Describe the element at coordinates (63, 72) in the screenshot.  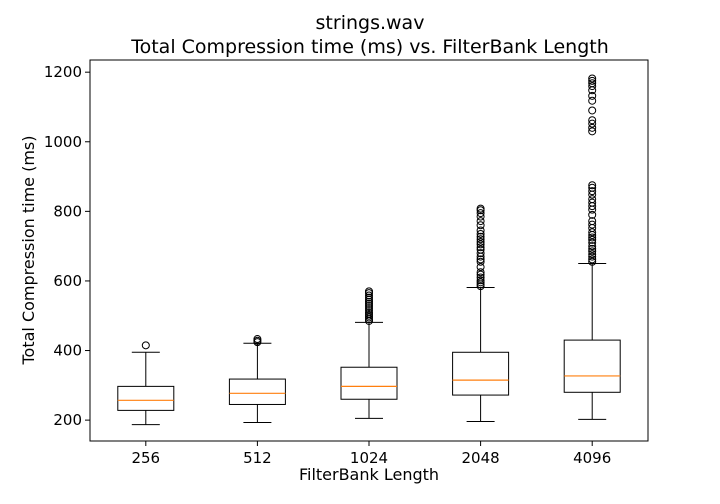
I see `y-tick-label: 1200` at that location.